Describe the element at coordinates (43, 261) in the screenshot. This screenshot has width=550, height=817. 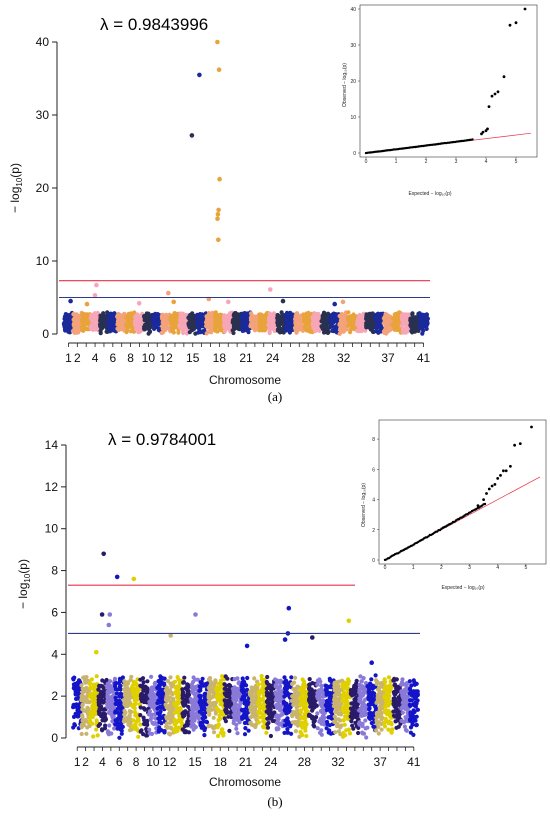
I see `y-tick-label-10: 10` at that location.